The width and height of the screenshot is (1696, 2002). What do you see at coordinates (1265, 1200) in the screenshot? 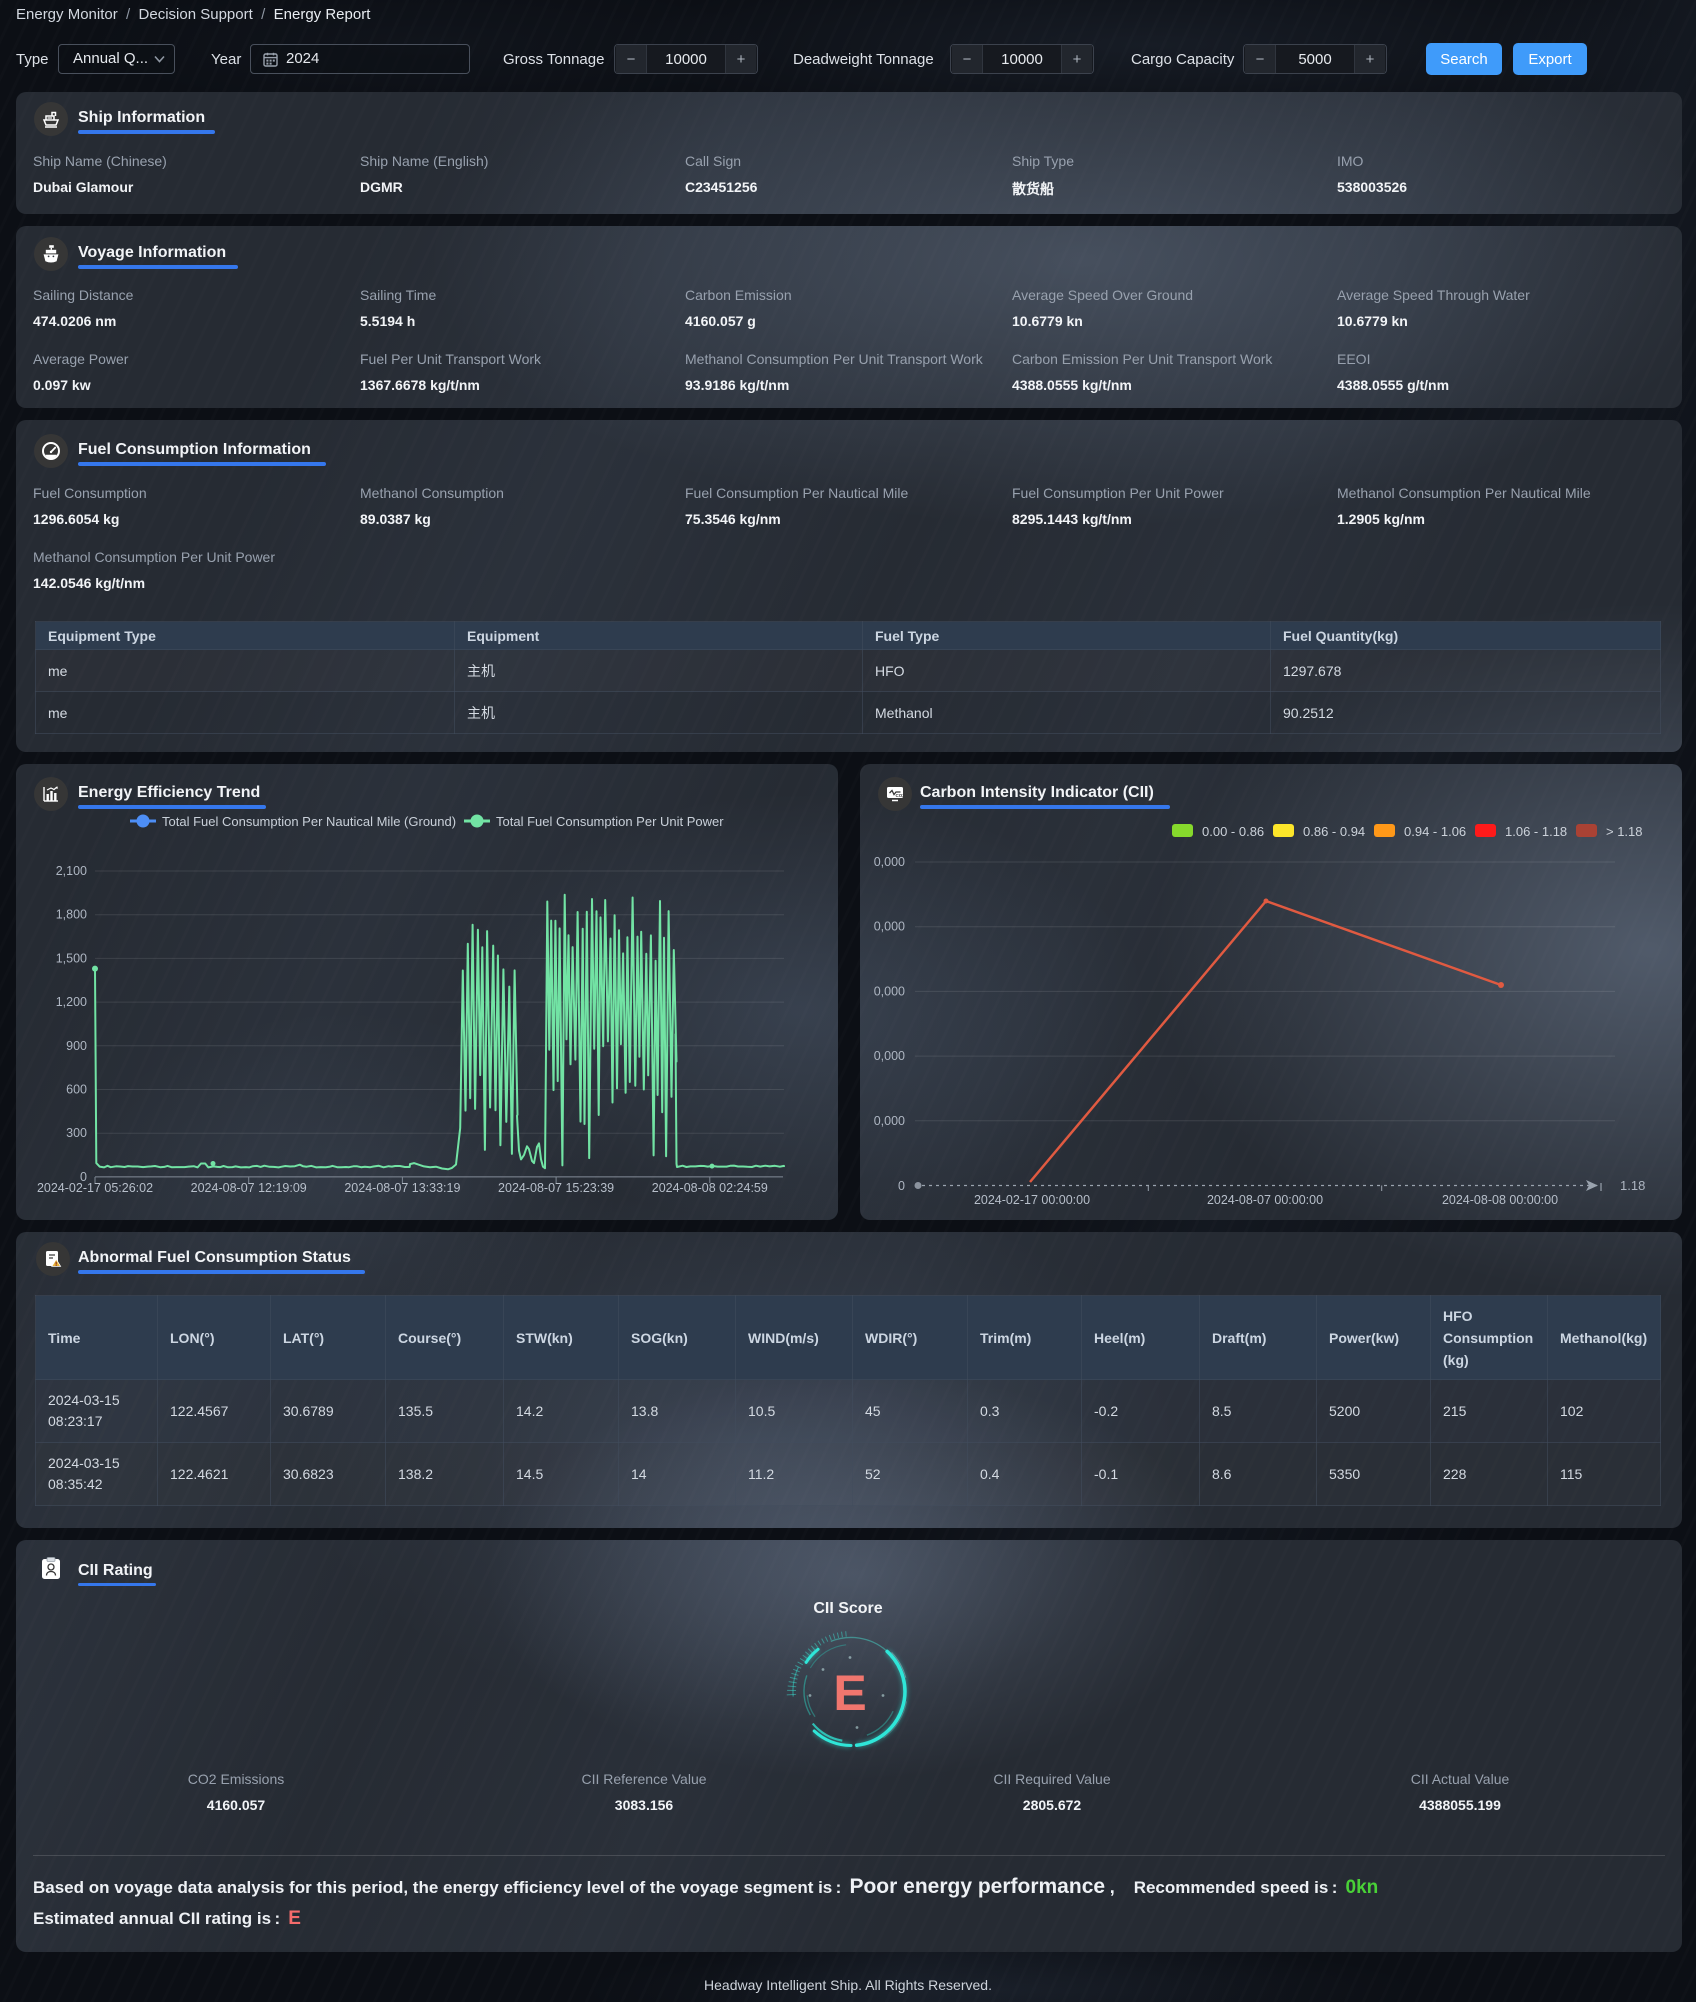
I see `svg-text: 2024-08-07 00:00:00` at bounding box center [1265, 1200].